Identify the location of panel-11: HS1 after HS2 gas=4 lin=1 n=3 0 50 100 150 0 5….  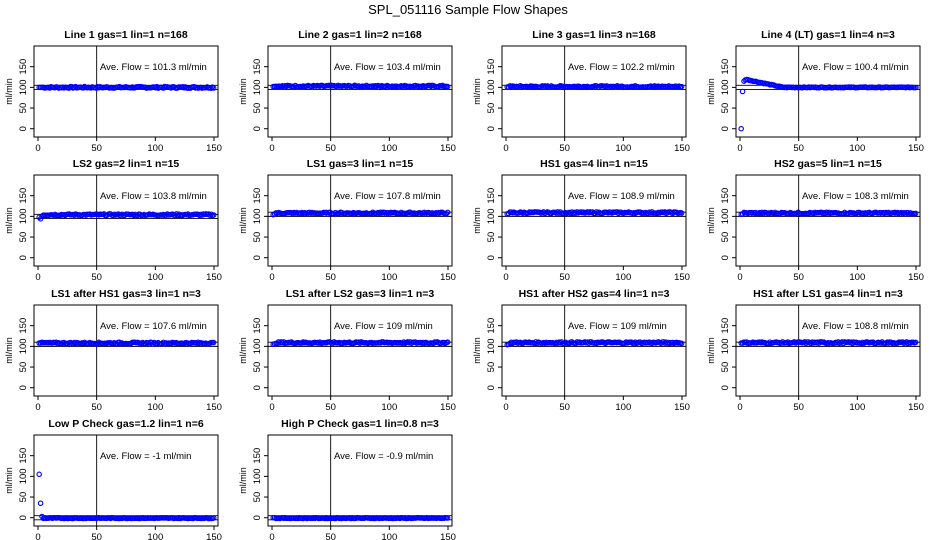
(581, 350).